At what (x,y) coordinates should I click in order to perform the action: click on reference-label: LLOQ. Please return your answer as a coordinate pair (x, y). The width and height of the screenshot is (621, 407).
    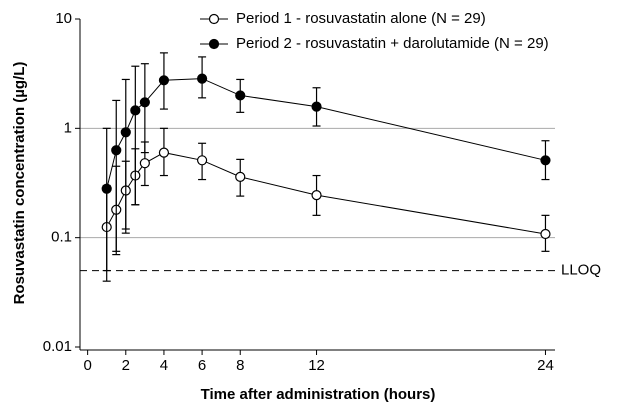
    Looking at the image, I should click on (581, 270).